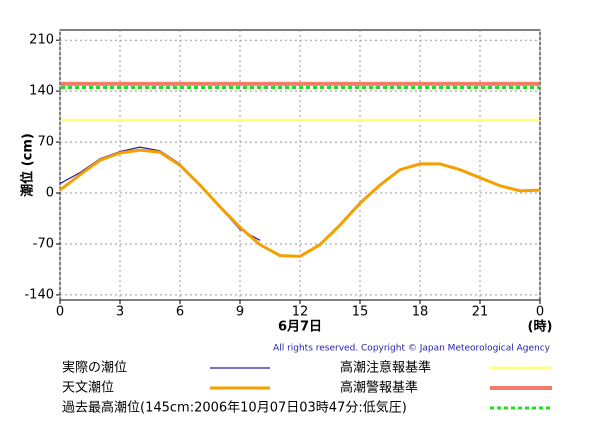 The height and width of the screenshot is (440, 600). Describe the element at coordinates (385, 368) in the screenshot. I see `legend-label: 高潮注意報基準` at that location.